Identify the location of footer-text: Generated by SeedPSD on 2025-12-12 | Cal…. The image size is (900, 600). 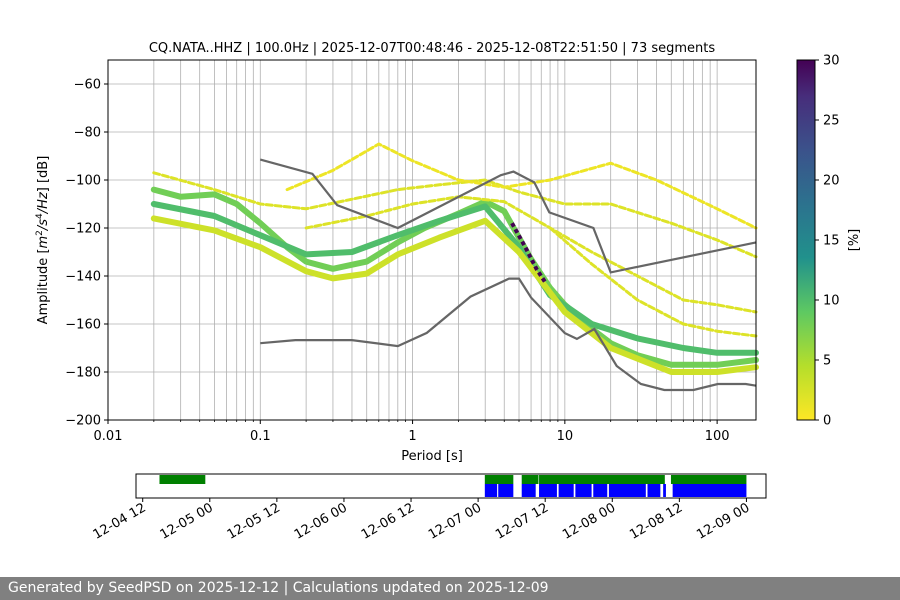
(278, 588).